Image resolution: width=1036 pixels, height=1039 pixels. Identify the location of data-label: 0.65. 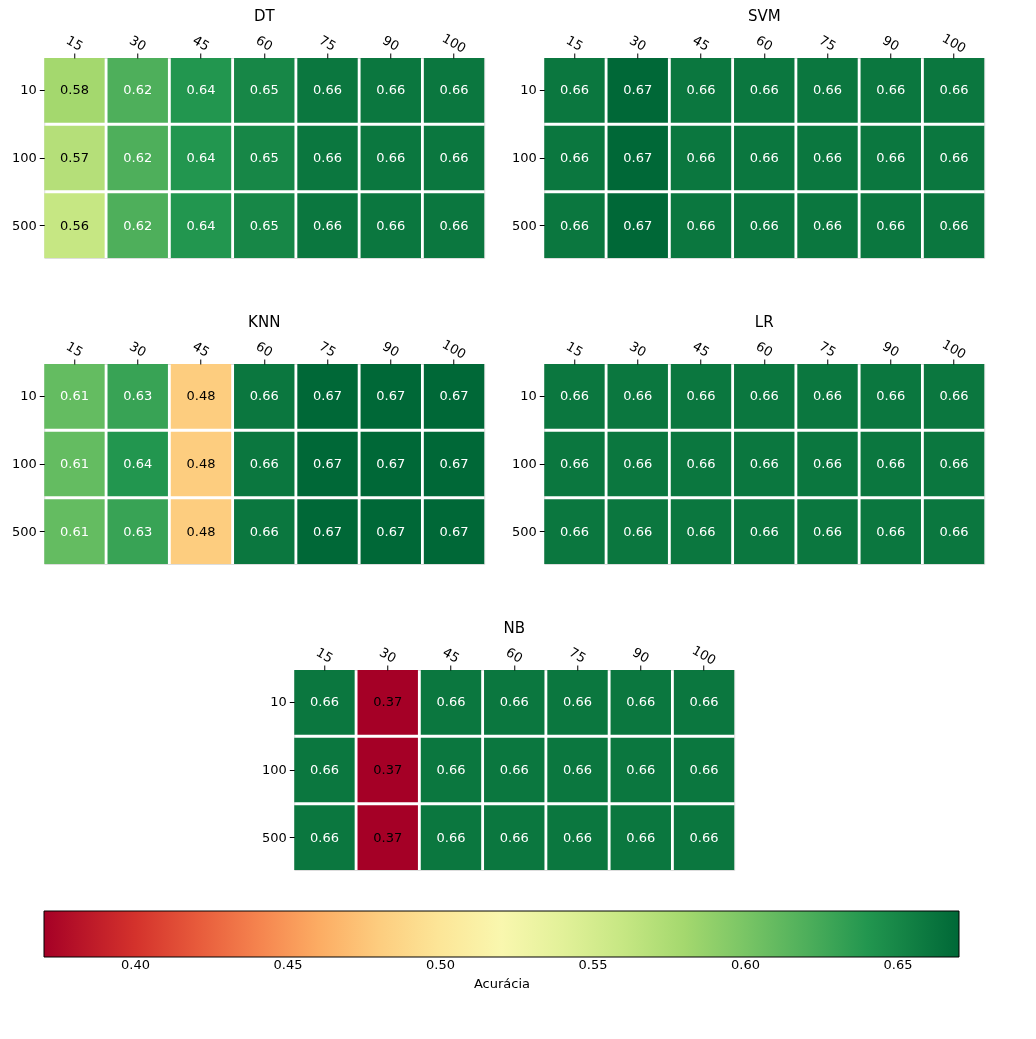
(264, 225).